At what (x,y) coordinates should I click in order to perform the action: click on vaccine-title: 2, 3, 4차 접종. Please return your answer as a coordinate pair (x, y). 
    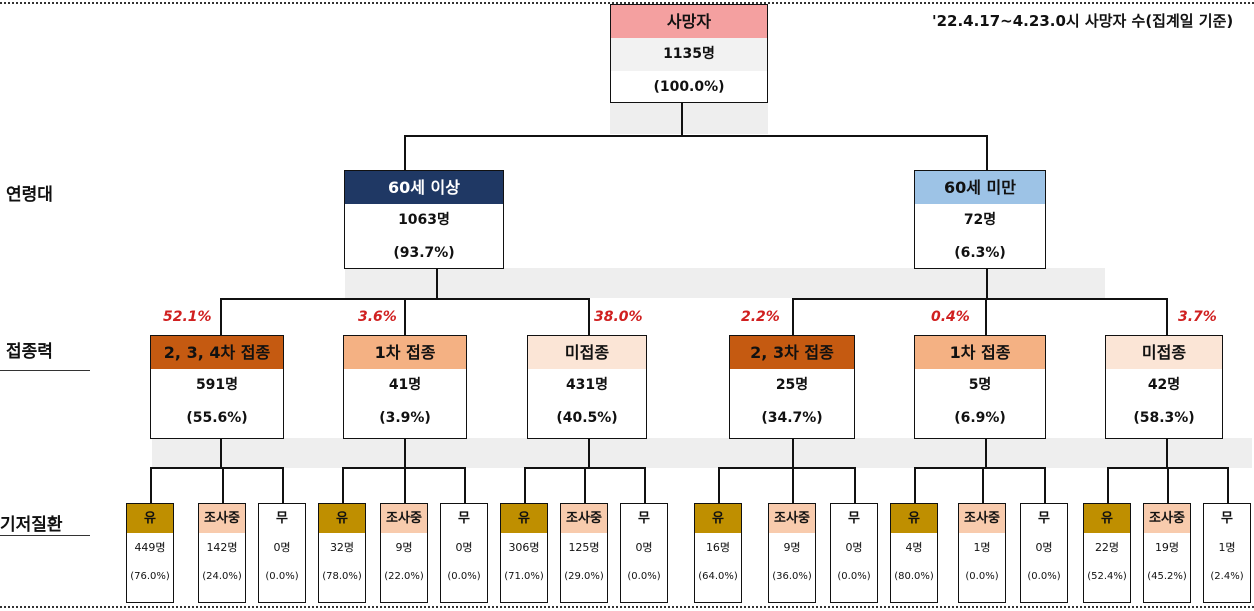
    Looking at the image, I should click on (217, 352).